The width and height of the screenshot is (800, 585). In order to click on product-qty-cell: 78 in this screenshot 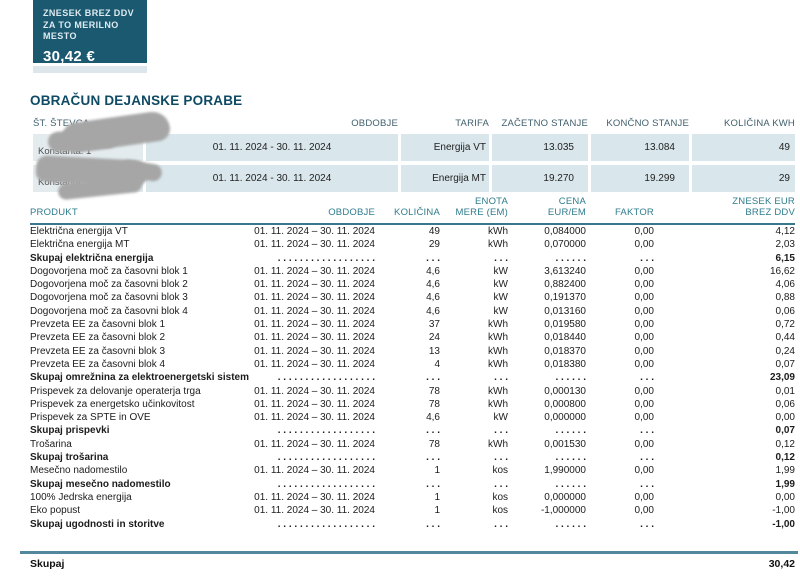, I will do `click(434, 444)`.